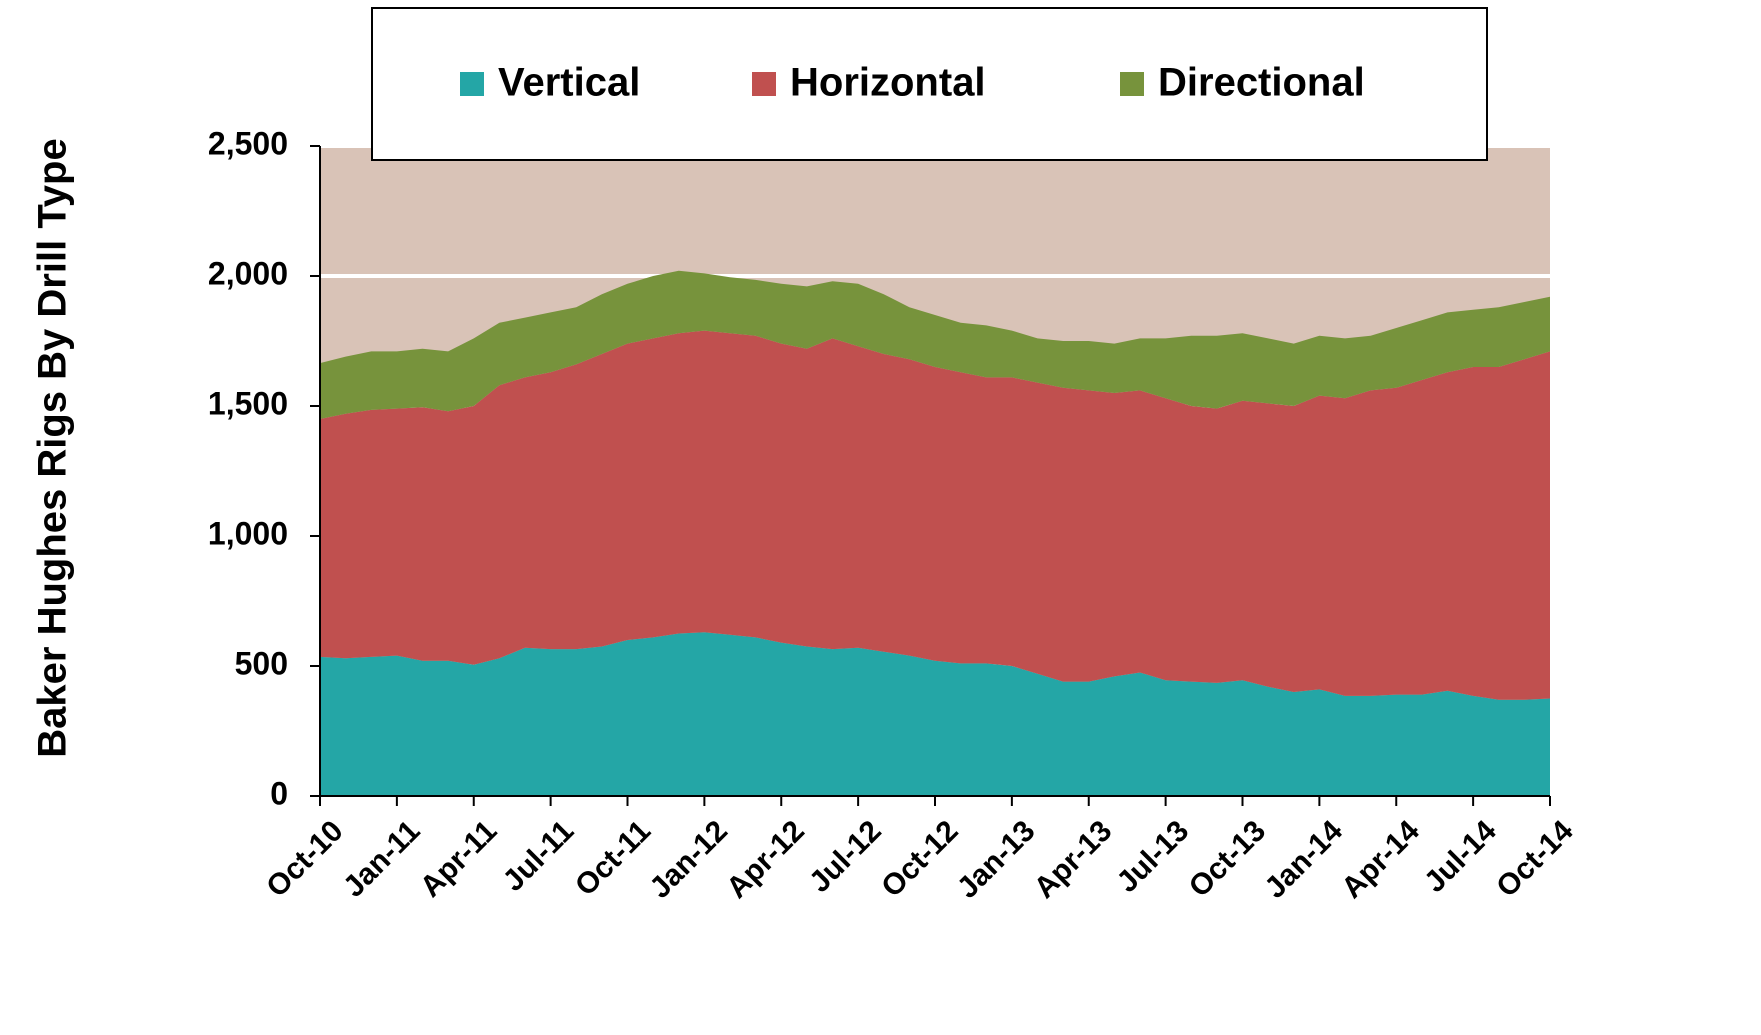  I want to click on x-tick-label: Apr-14, so click(1380, 859).